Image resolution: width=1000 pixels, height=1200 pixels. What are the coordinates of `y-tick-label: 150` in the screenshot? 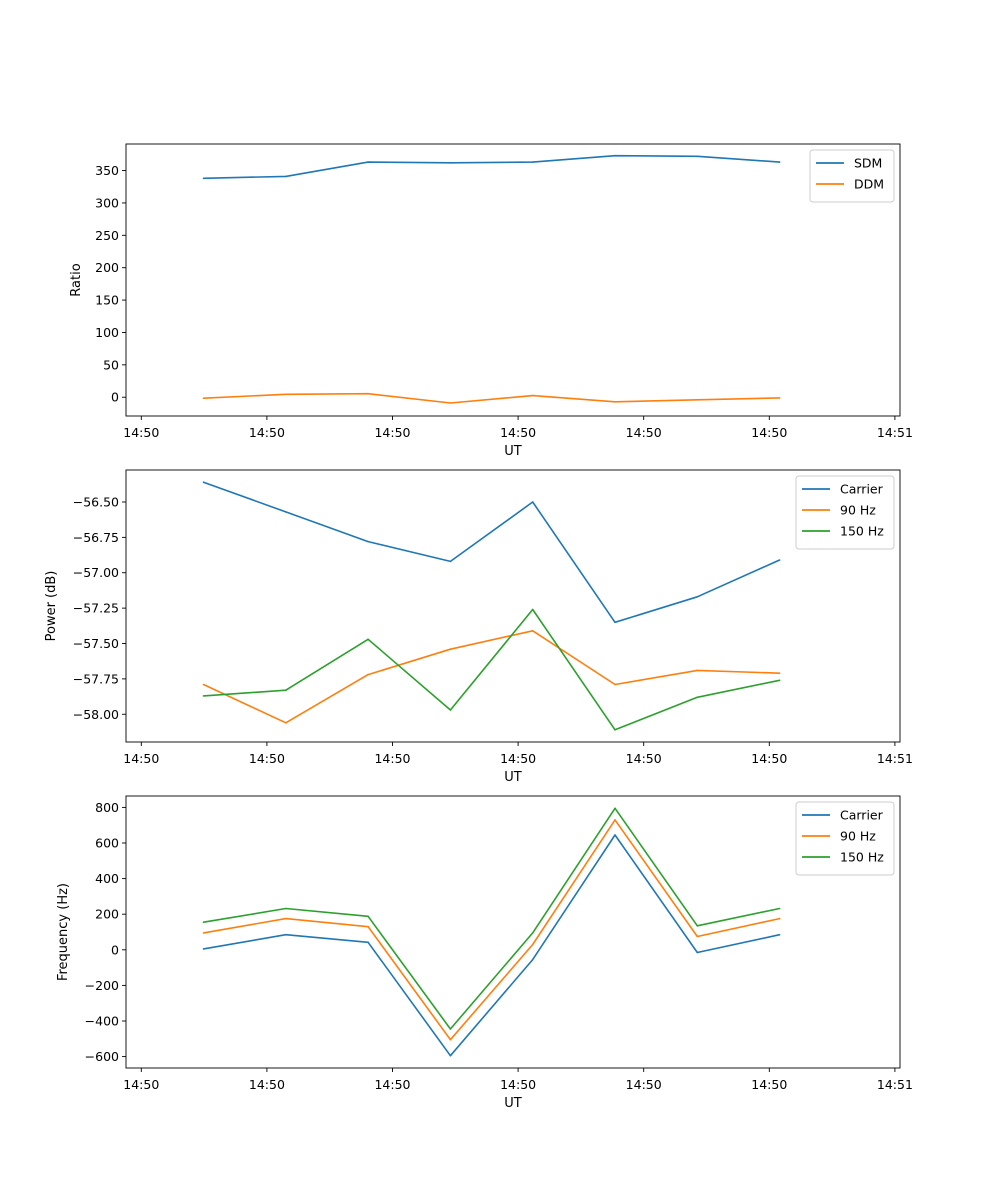 It's located at (107, 300).